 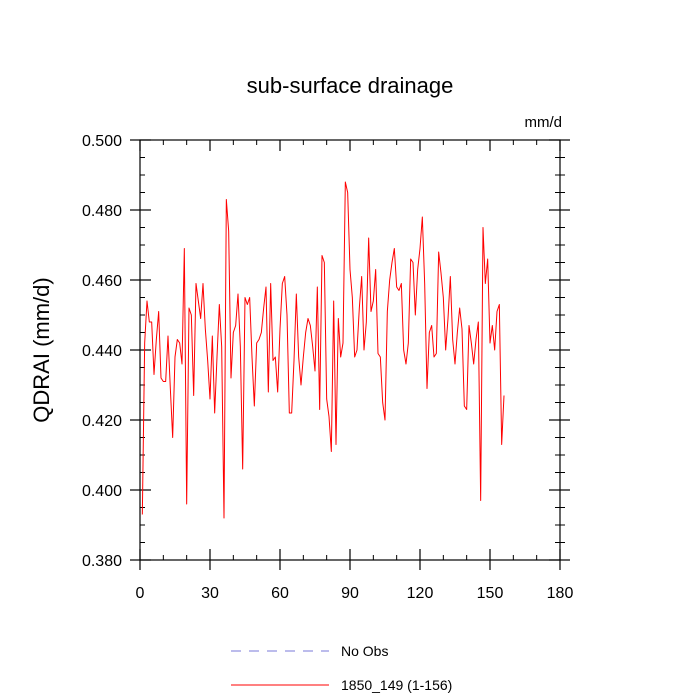 What do you see at coordinates (41, 349) in the screenshot?
I see `y-axis-label: QDRAI (mm/d)` at bounding box center [41, 349].